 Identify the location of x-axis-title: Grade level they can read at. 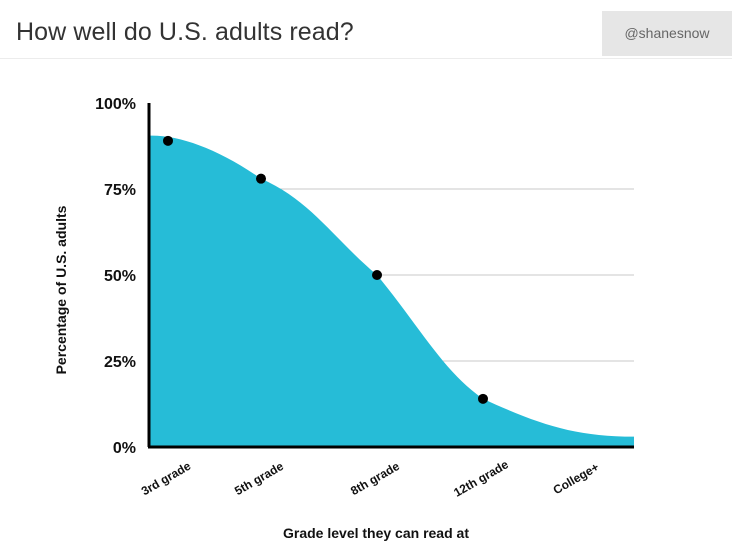
(376, 533).